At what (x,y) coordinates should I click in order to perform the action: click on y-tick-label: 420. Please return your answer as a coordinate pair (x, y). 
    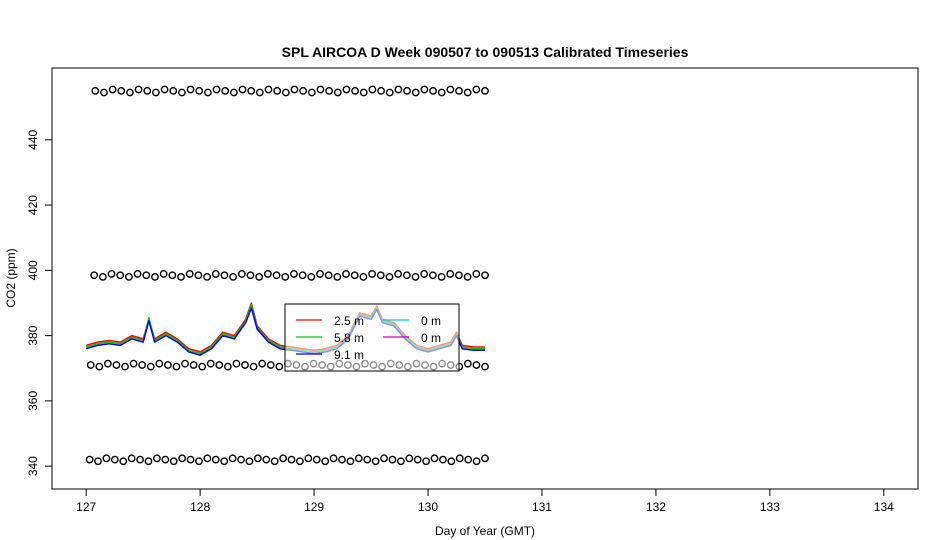
    Looking at the image, I should click on (33, 205).